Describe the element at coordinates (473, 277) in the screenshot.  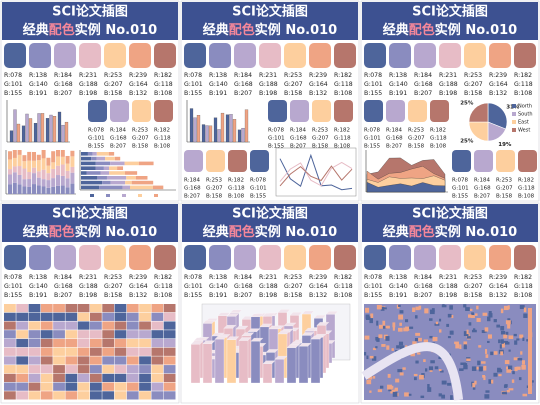
I see `rgb-label: R:253` at that location.